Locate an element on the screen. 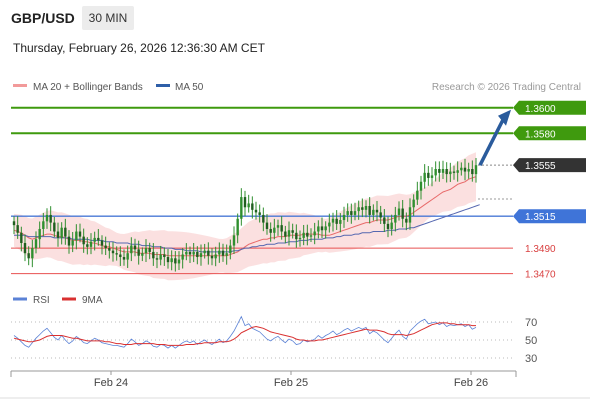  credit-label: Research © 2026 Trading Central is located at coordinates (506, 87).